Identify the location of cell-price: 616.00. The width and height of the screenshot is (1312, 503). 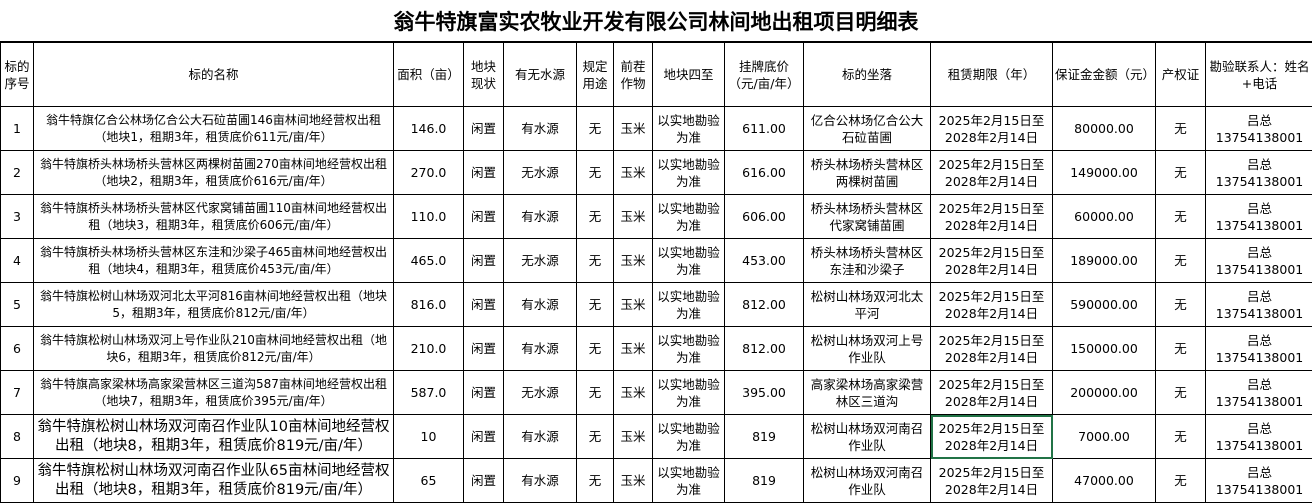
(764, 173).